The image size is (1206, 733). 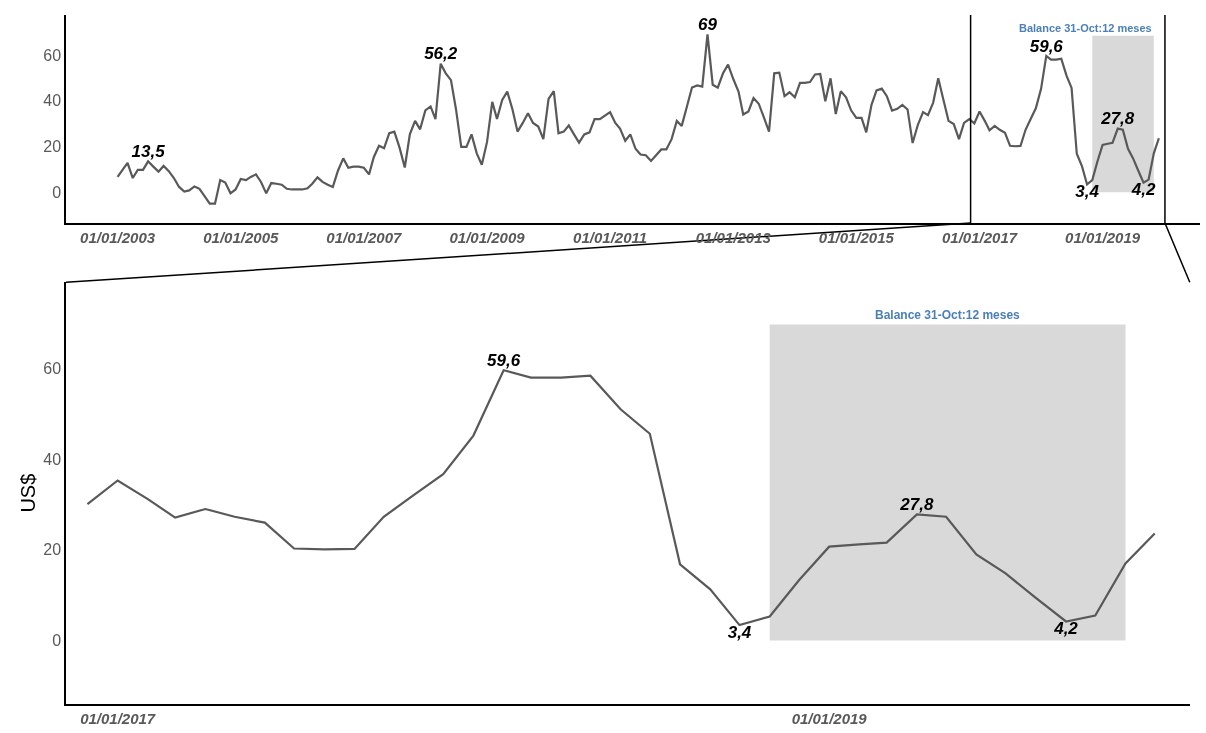 What do you see at coordinates (610, 237) in the screenshot?
I see `x-tick-label: 01/01/2011` at bounding box center [610, 237].